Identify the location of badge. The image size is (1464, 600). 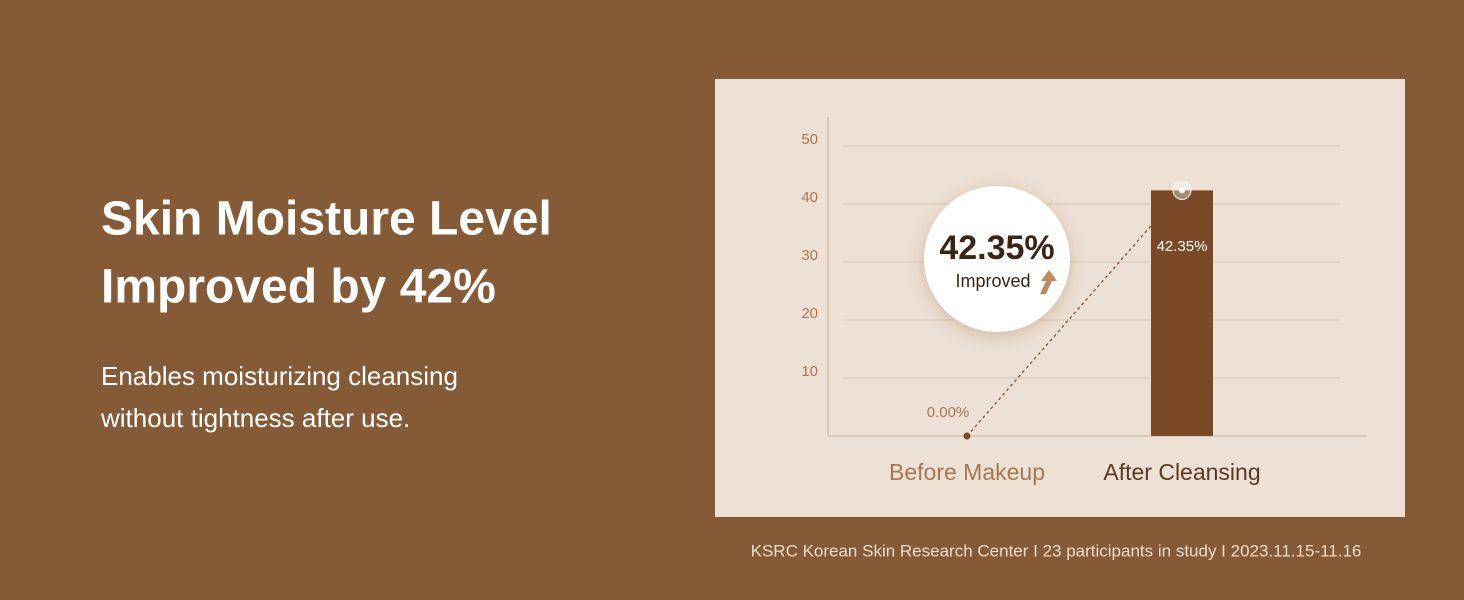
(997, 259).